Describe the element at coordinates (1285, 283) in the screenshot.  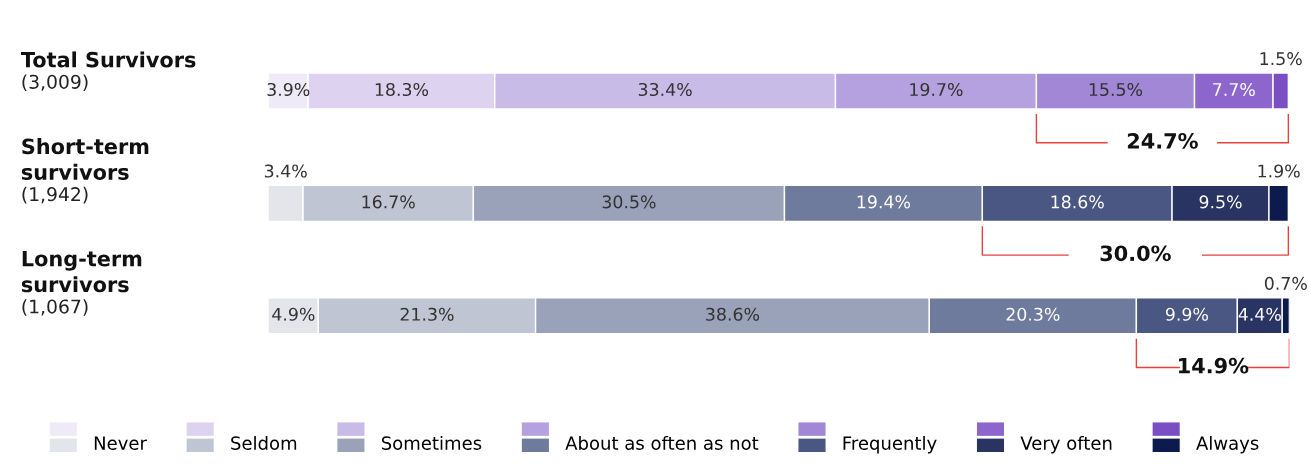
I see `data-label: 0.7%` at that location.